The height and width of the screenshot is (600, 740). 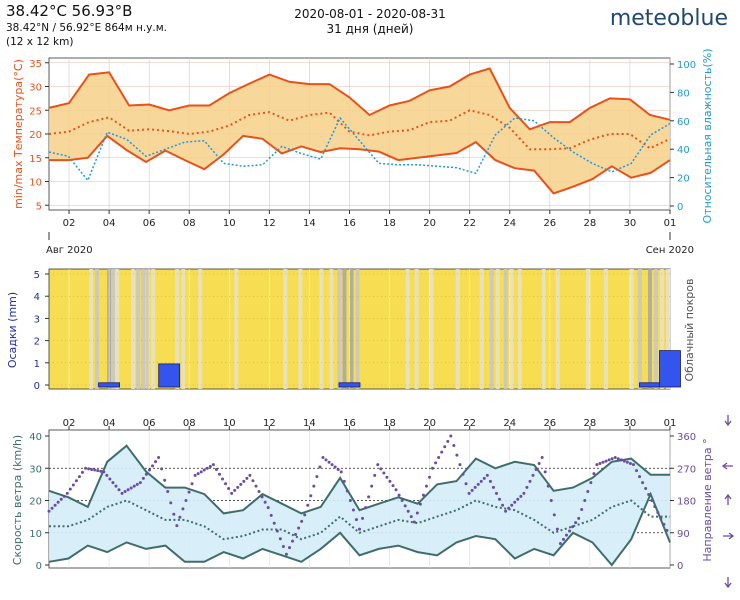 What do you see at coordinates (359, 529) in the screenshot?
I see `wind-min-line` at bounding box center [359, 529].